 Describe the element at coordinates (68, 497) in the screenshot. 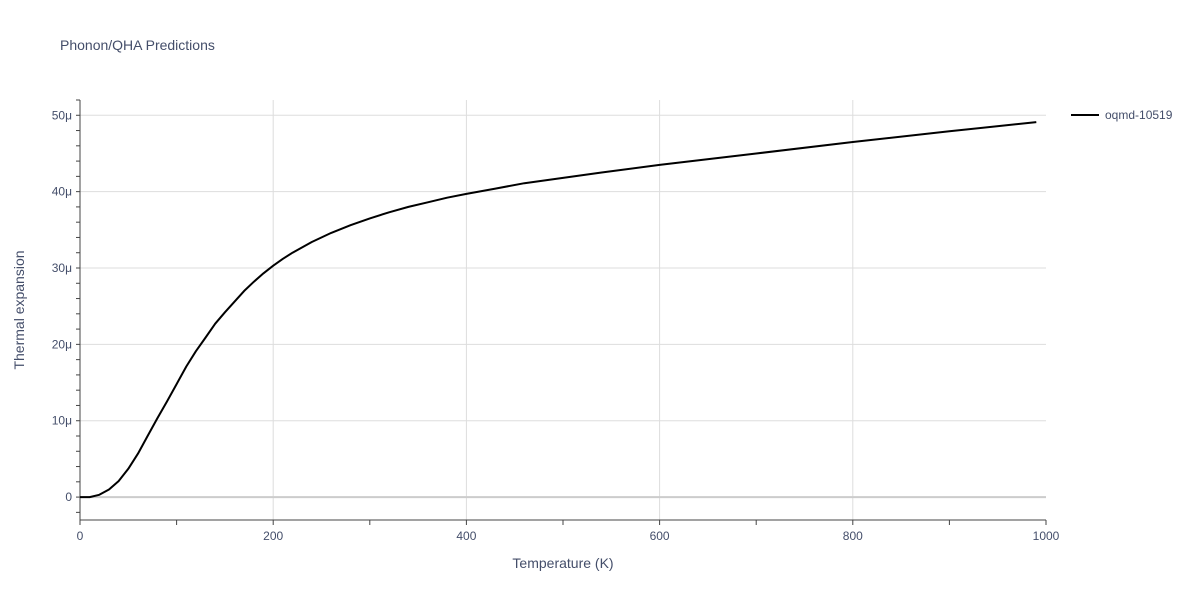

I see `y-tick-label: 0` at that location.